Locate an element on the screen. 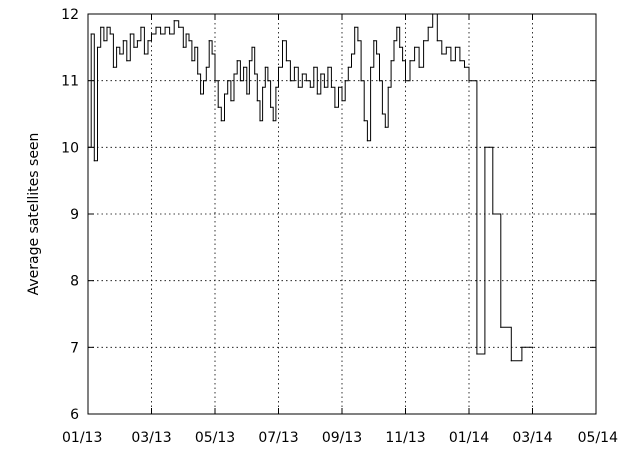  x-tick-label: 07/13 is located at coordinates (278, 438).